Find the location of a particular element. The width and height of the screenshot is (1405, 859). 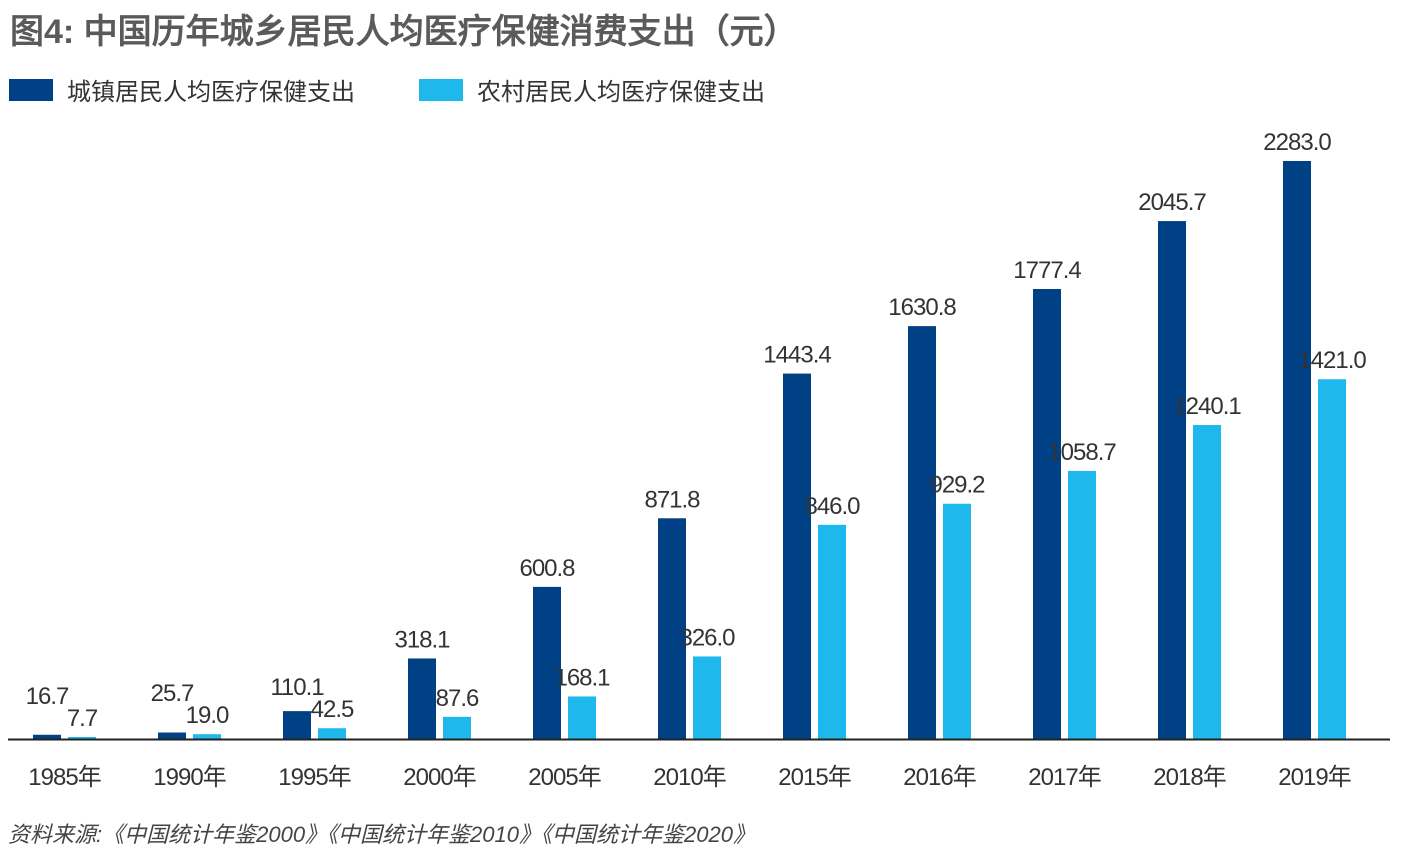

legend-swatch-urban is located at coordinates (31, 89).